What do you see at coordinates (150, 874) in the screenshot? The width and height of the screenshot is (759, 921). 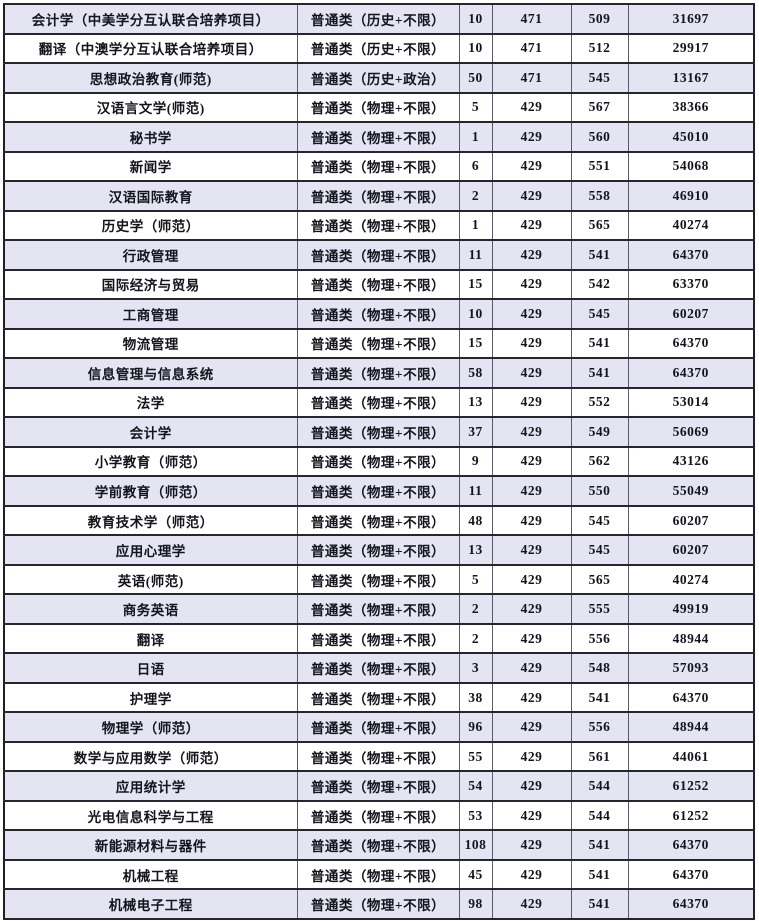 I see `major-cell: 机械工程` at bounding box center [150, 874].